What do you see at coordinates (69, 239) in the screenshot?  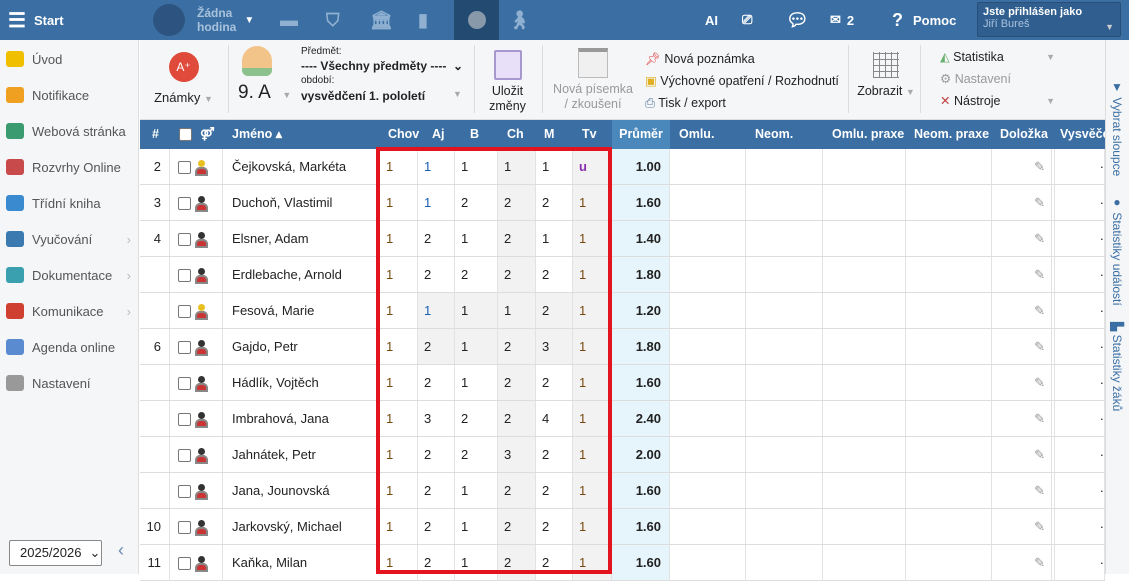 I see `sidebar-item: Vyučování ›` at bounding box center [69, 239].